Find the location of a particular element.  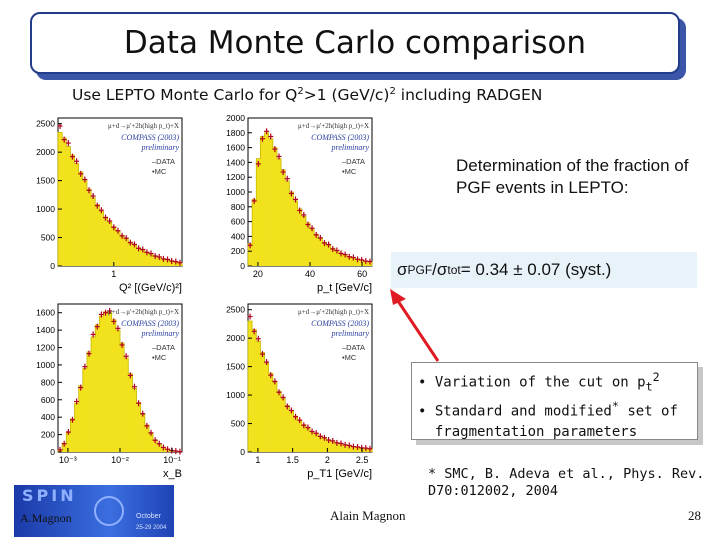

y-tick-label: 1500 is located at coordinates (45, 181).